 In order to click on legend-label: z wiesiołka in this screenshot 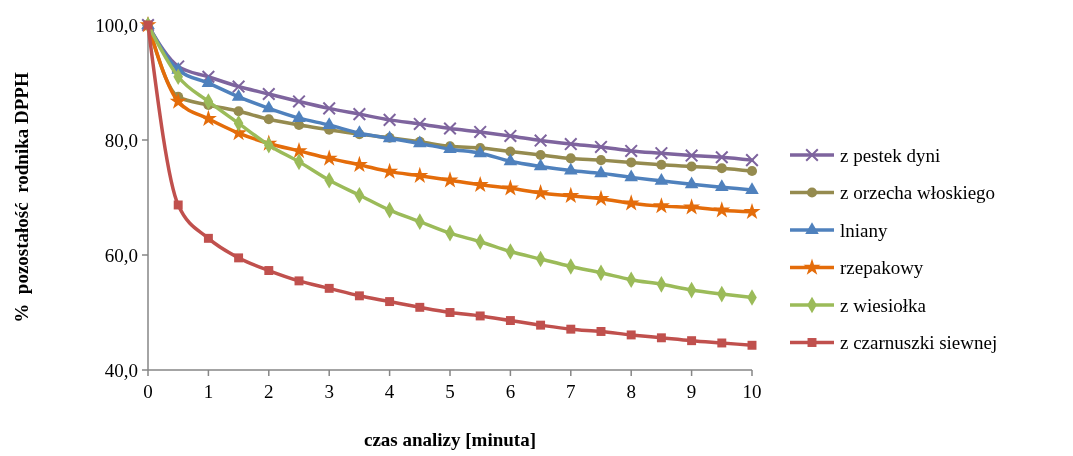, I will do `click(883, 305)`.